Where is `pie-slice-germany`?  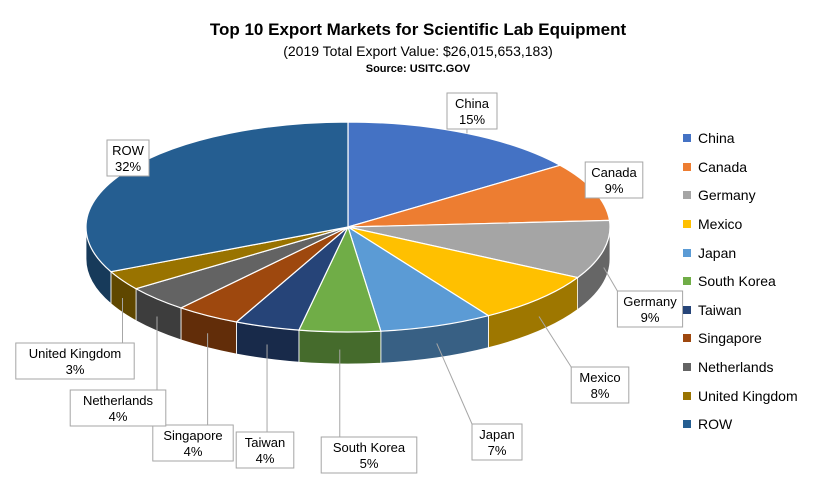
pie-slice-germany is located at coordinates (479, 249).